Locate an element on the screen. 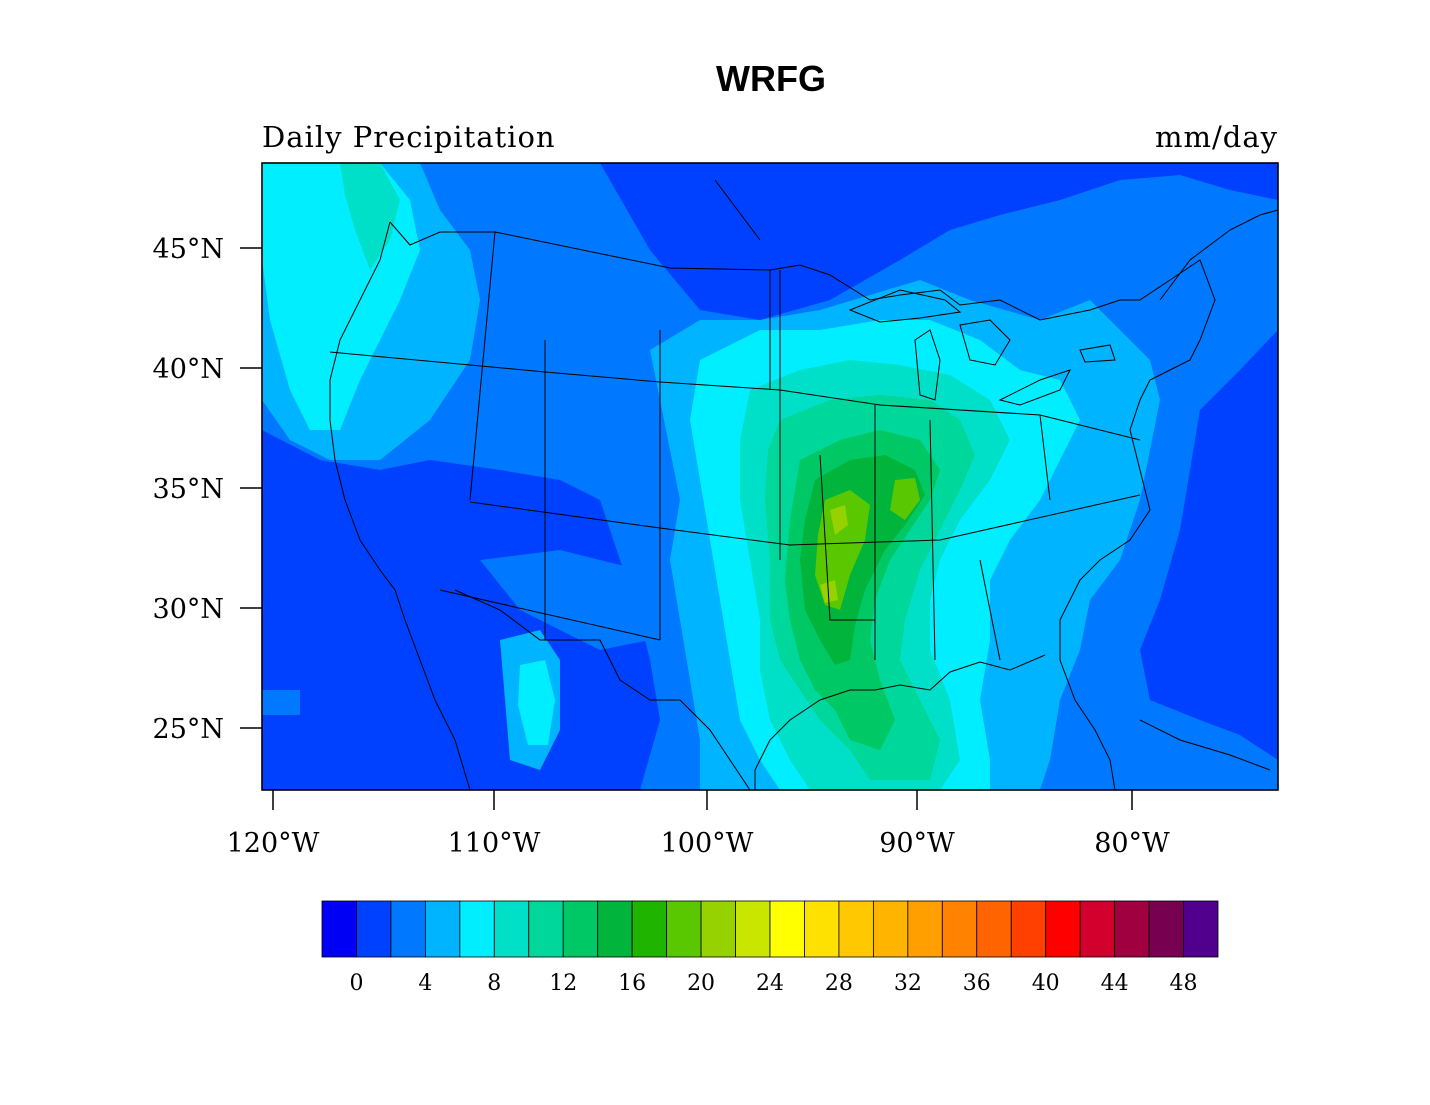 Image resolution: width=1430 pixels, height=1105 pixels. lat-tick-label: 40°N is located at coordinates (188, 369).